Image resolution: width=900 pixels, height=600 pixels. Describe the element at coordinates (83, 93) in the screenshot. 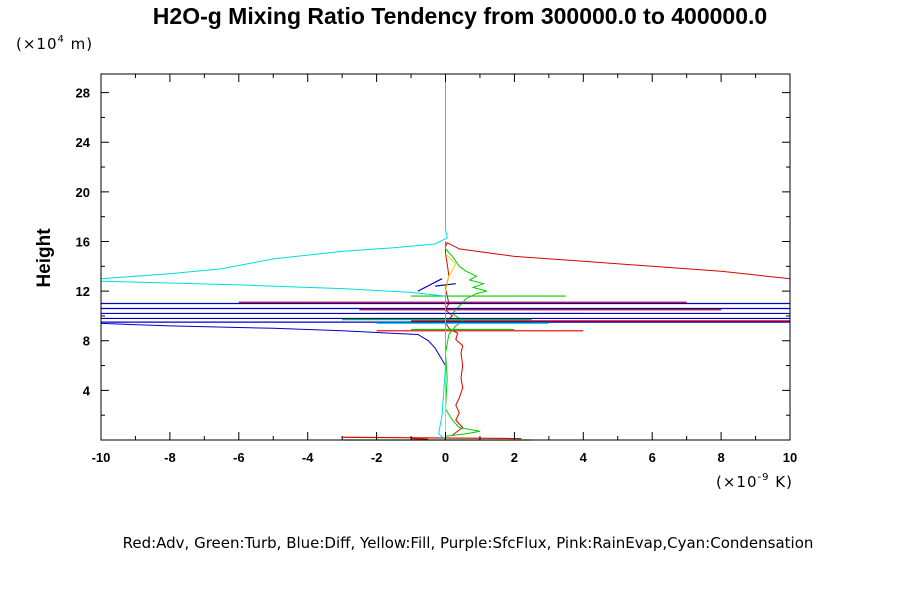

I see `y-tick-label: 28` at that location.